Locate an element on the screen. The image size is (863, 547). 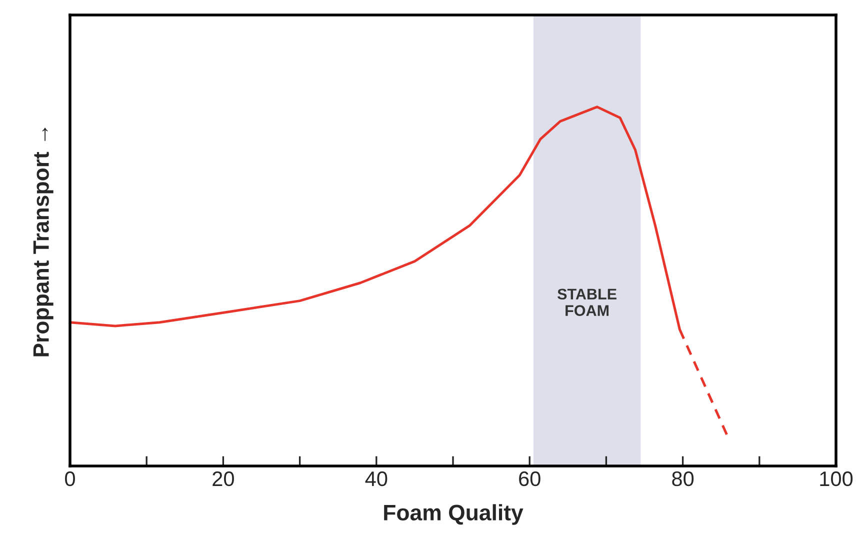
x-tick-label: 40 is located at coordinates (376, 478).